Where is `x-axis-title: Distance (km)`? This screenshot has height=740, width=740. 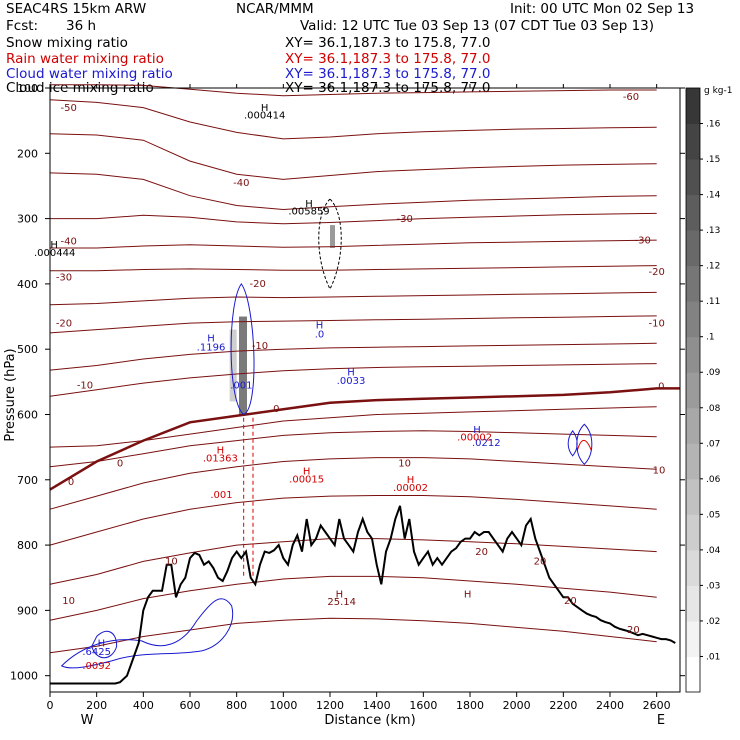
x-axis-title: Distance (km) is located at coordinates (369, 720).